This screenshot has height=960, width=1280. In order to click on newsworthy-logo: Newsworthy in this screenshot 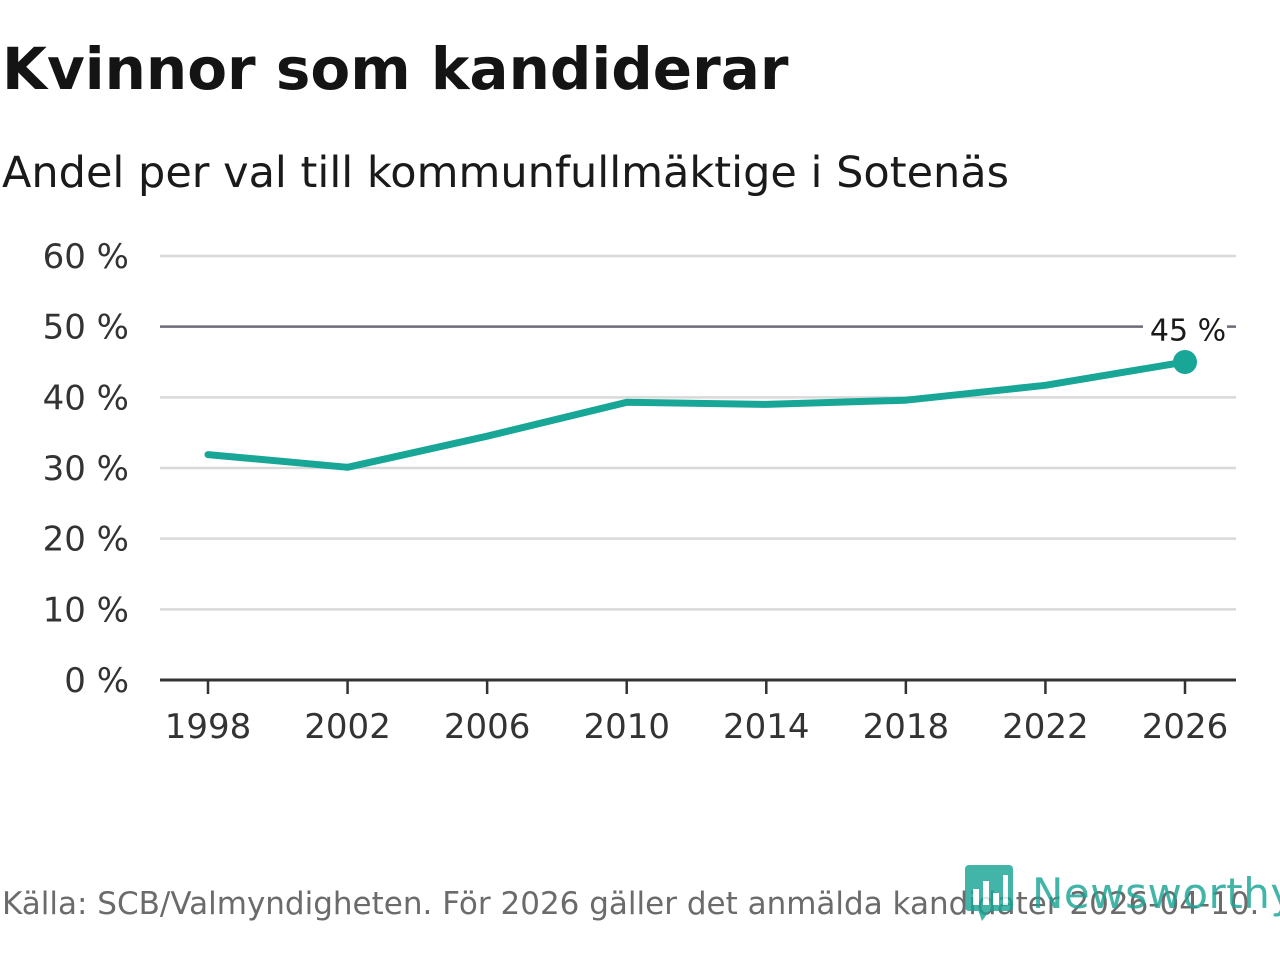, I will do `click(1122, 893)`.